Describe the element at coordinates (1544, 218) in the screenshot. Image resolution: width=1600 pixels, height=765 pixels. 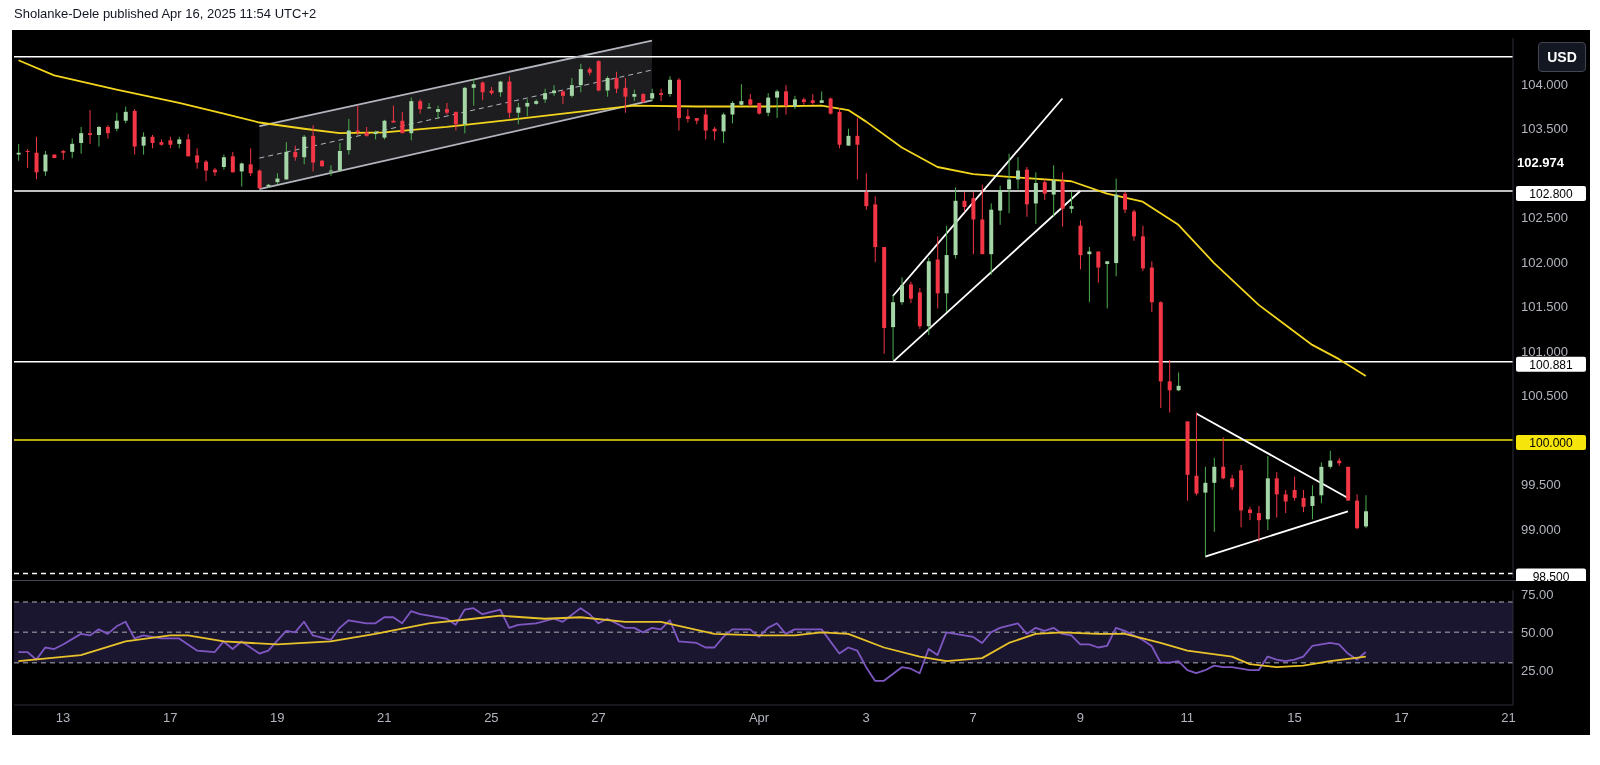
I see `y-tick-label: 102.500` at that location.